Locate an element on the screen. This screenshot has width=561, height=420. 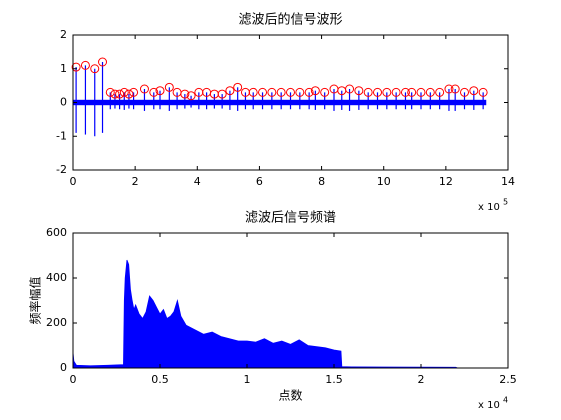
plot-area is located at coordinates (279, 97).